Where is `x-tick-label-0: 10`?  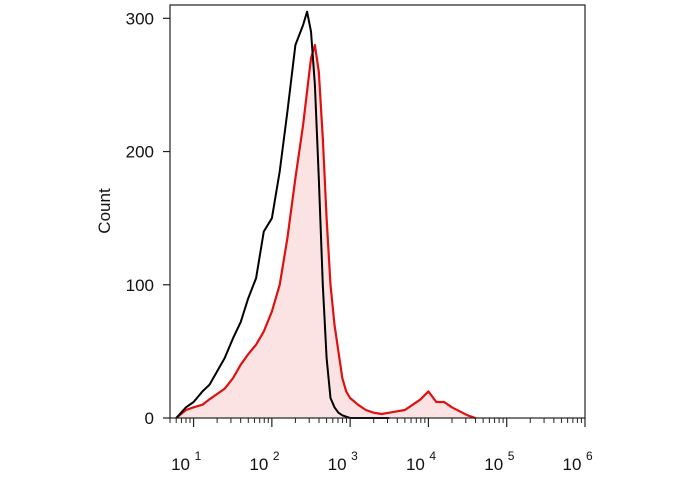
x-tick-label-0: 10 is located at coordinates (180, 464).